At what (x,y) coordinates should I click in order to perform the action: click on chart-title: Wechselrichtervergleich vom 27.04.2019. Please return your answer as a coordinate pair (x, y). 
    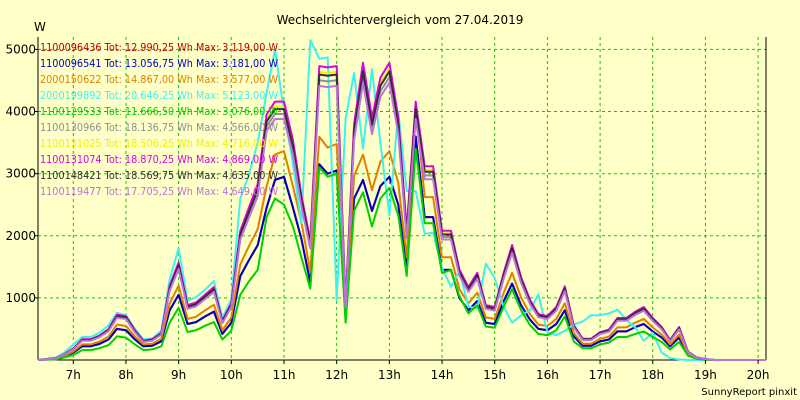
    Looking at the image, I should click on (400, 20).